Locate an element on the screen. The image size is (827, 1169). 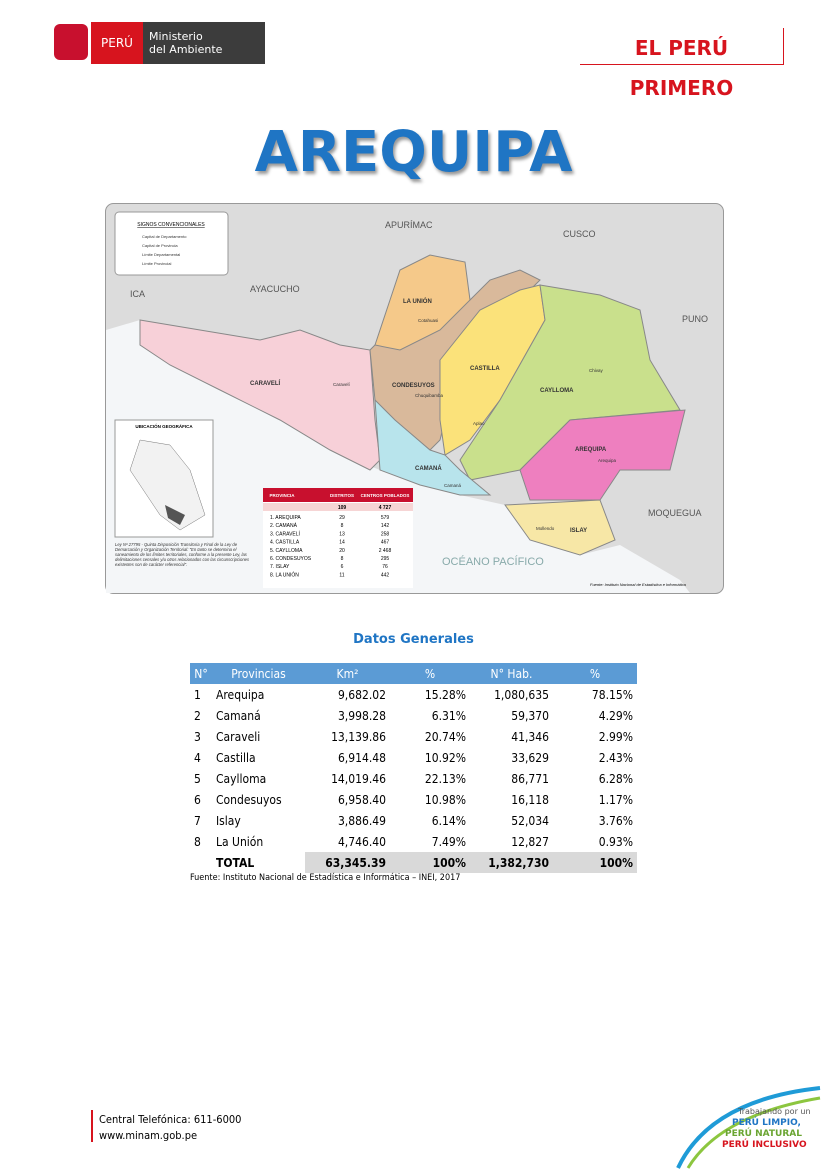
logo-text: PERÚ INCLUSIVO is located at coordinates (764, 1144).